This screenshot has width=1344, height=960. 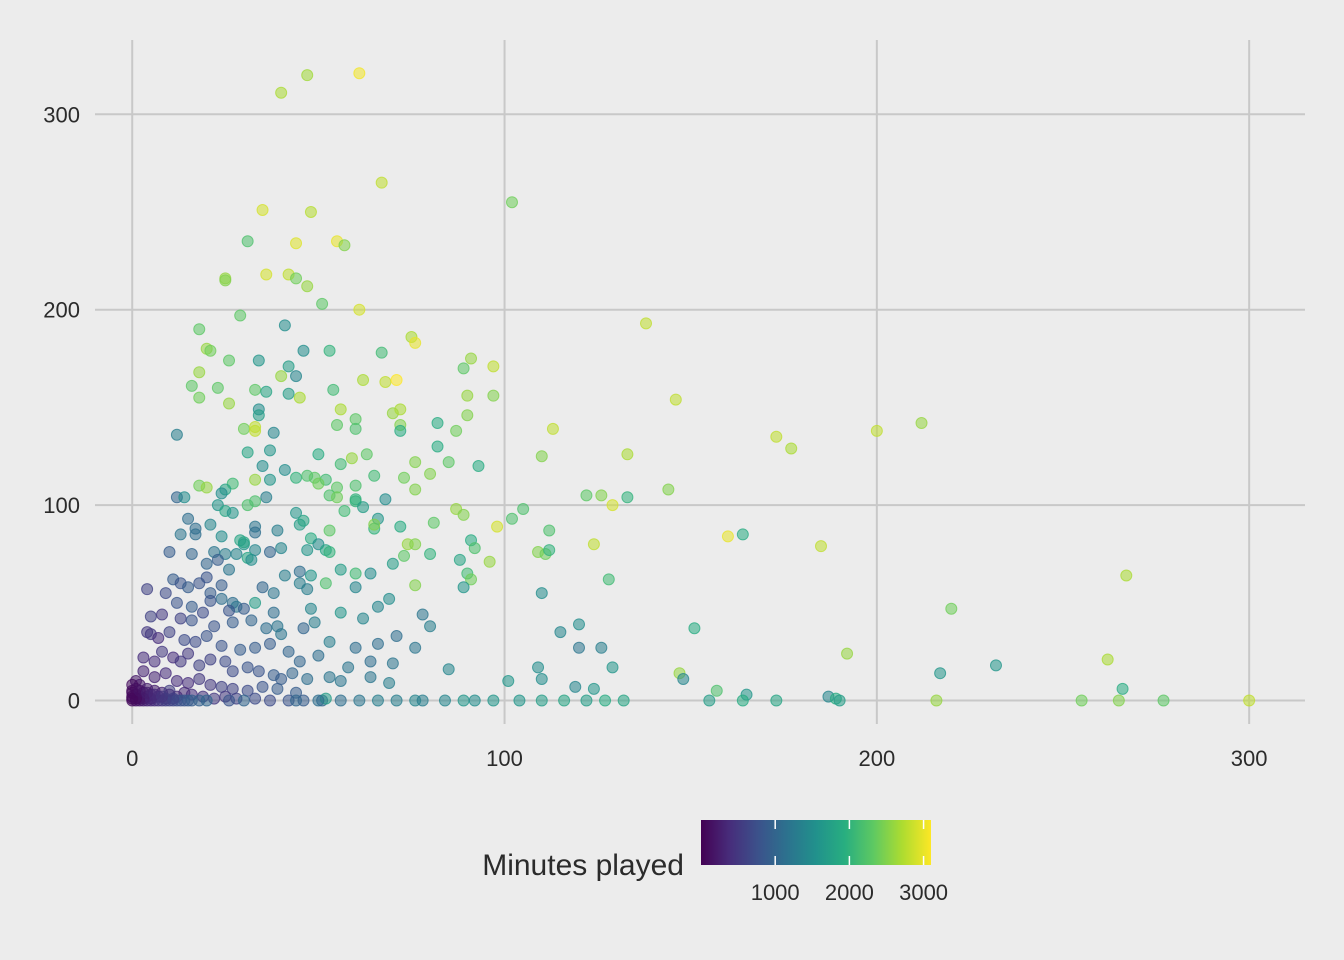 I want to click on x-tick-label: 0, so click(x=132, y=758).